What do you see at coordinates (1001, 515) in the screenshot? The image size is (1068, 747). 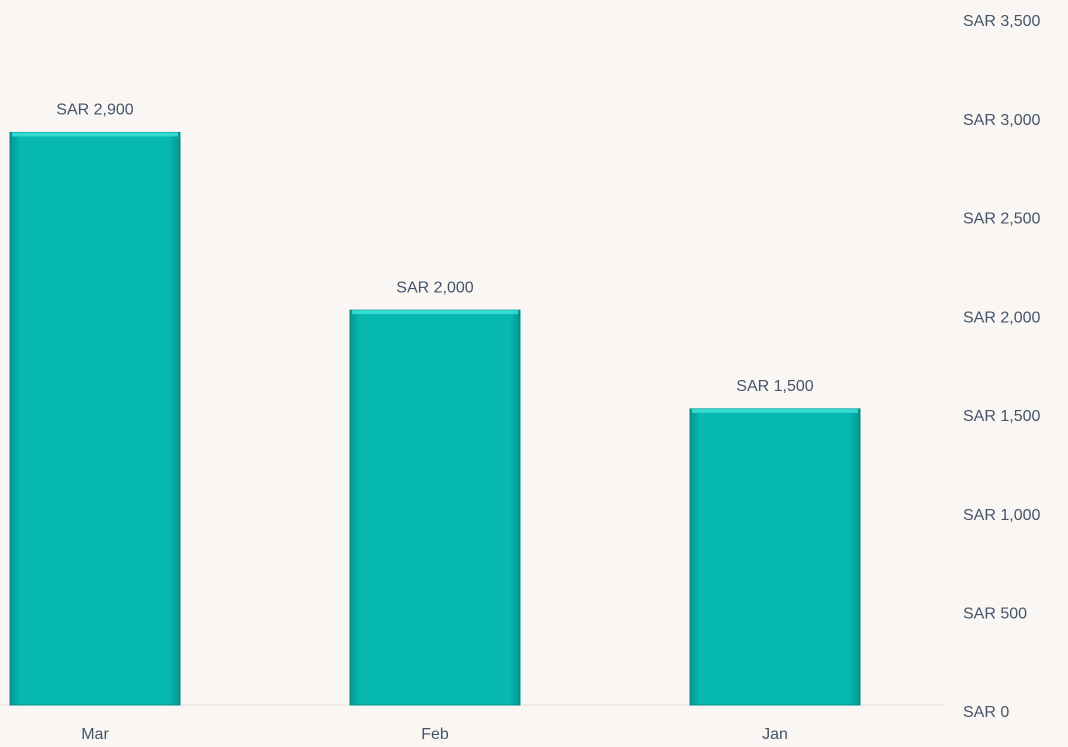 I see `y-tick-label: SAR 1,000` at bounding box center [1001, 515].